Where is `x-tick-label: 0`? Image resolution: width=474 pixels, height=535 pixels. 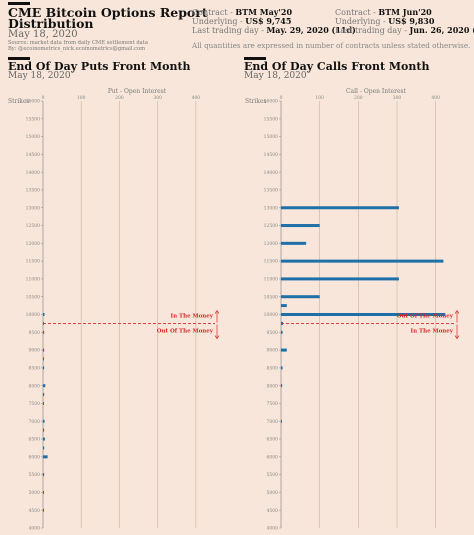 x-tick-label: 0 is located at coordinates (281, 98).